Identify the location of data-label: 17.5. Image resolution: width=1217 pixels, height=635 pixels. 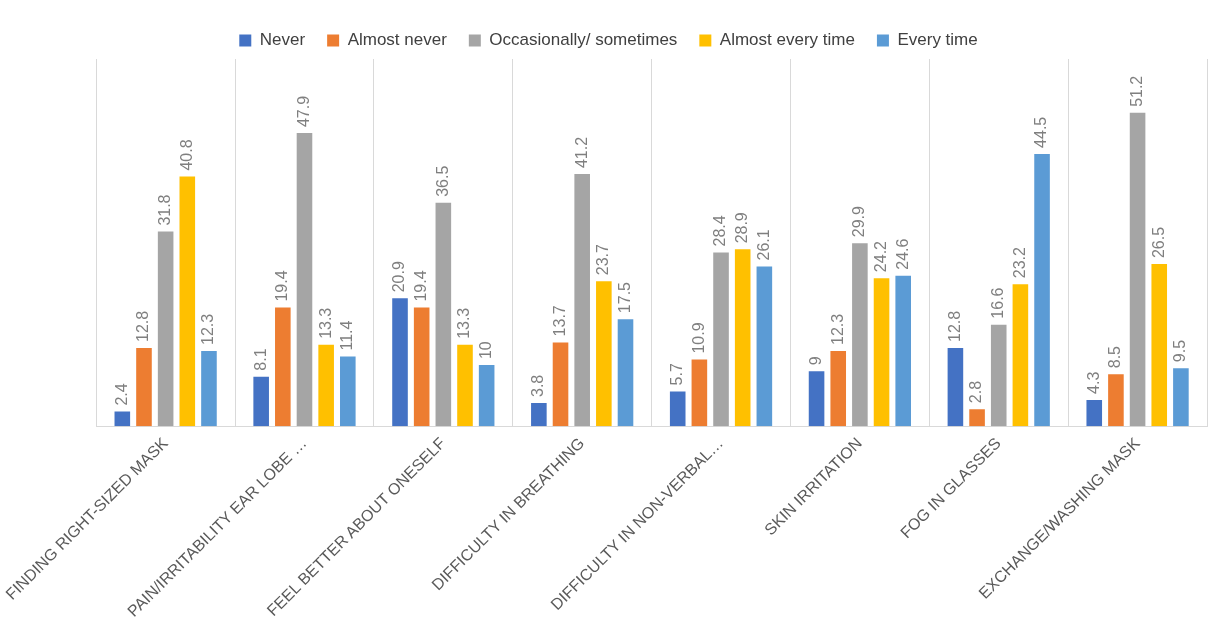
(624, 297).